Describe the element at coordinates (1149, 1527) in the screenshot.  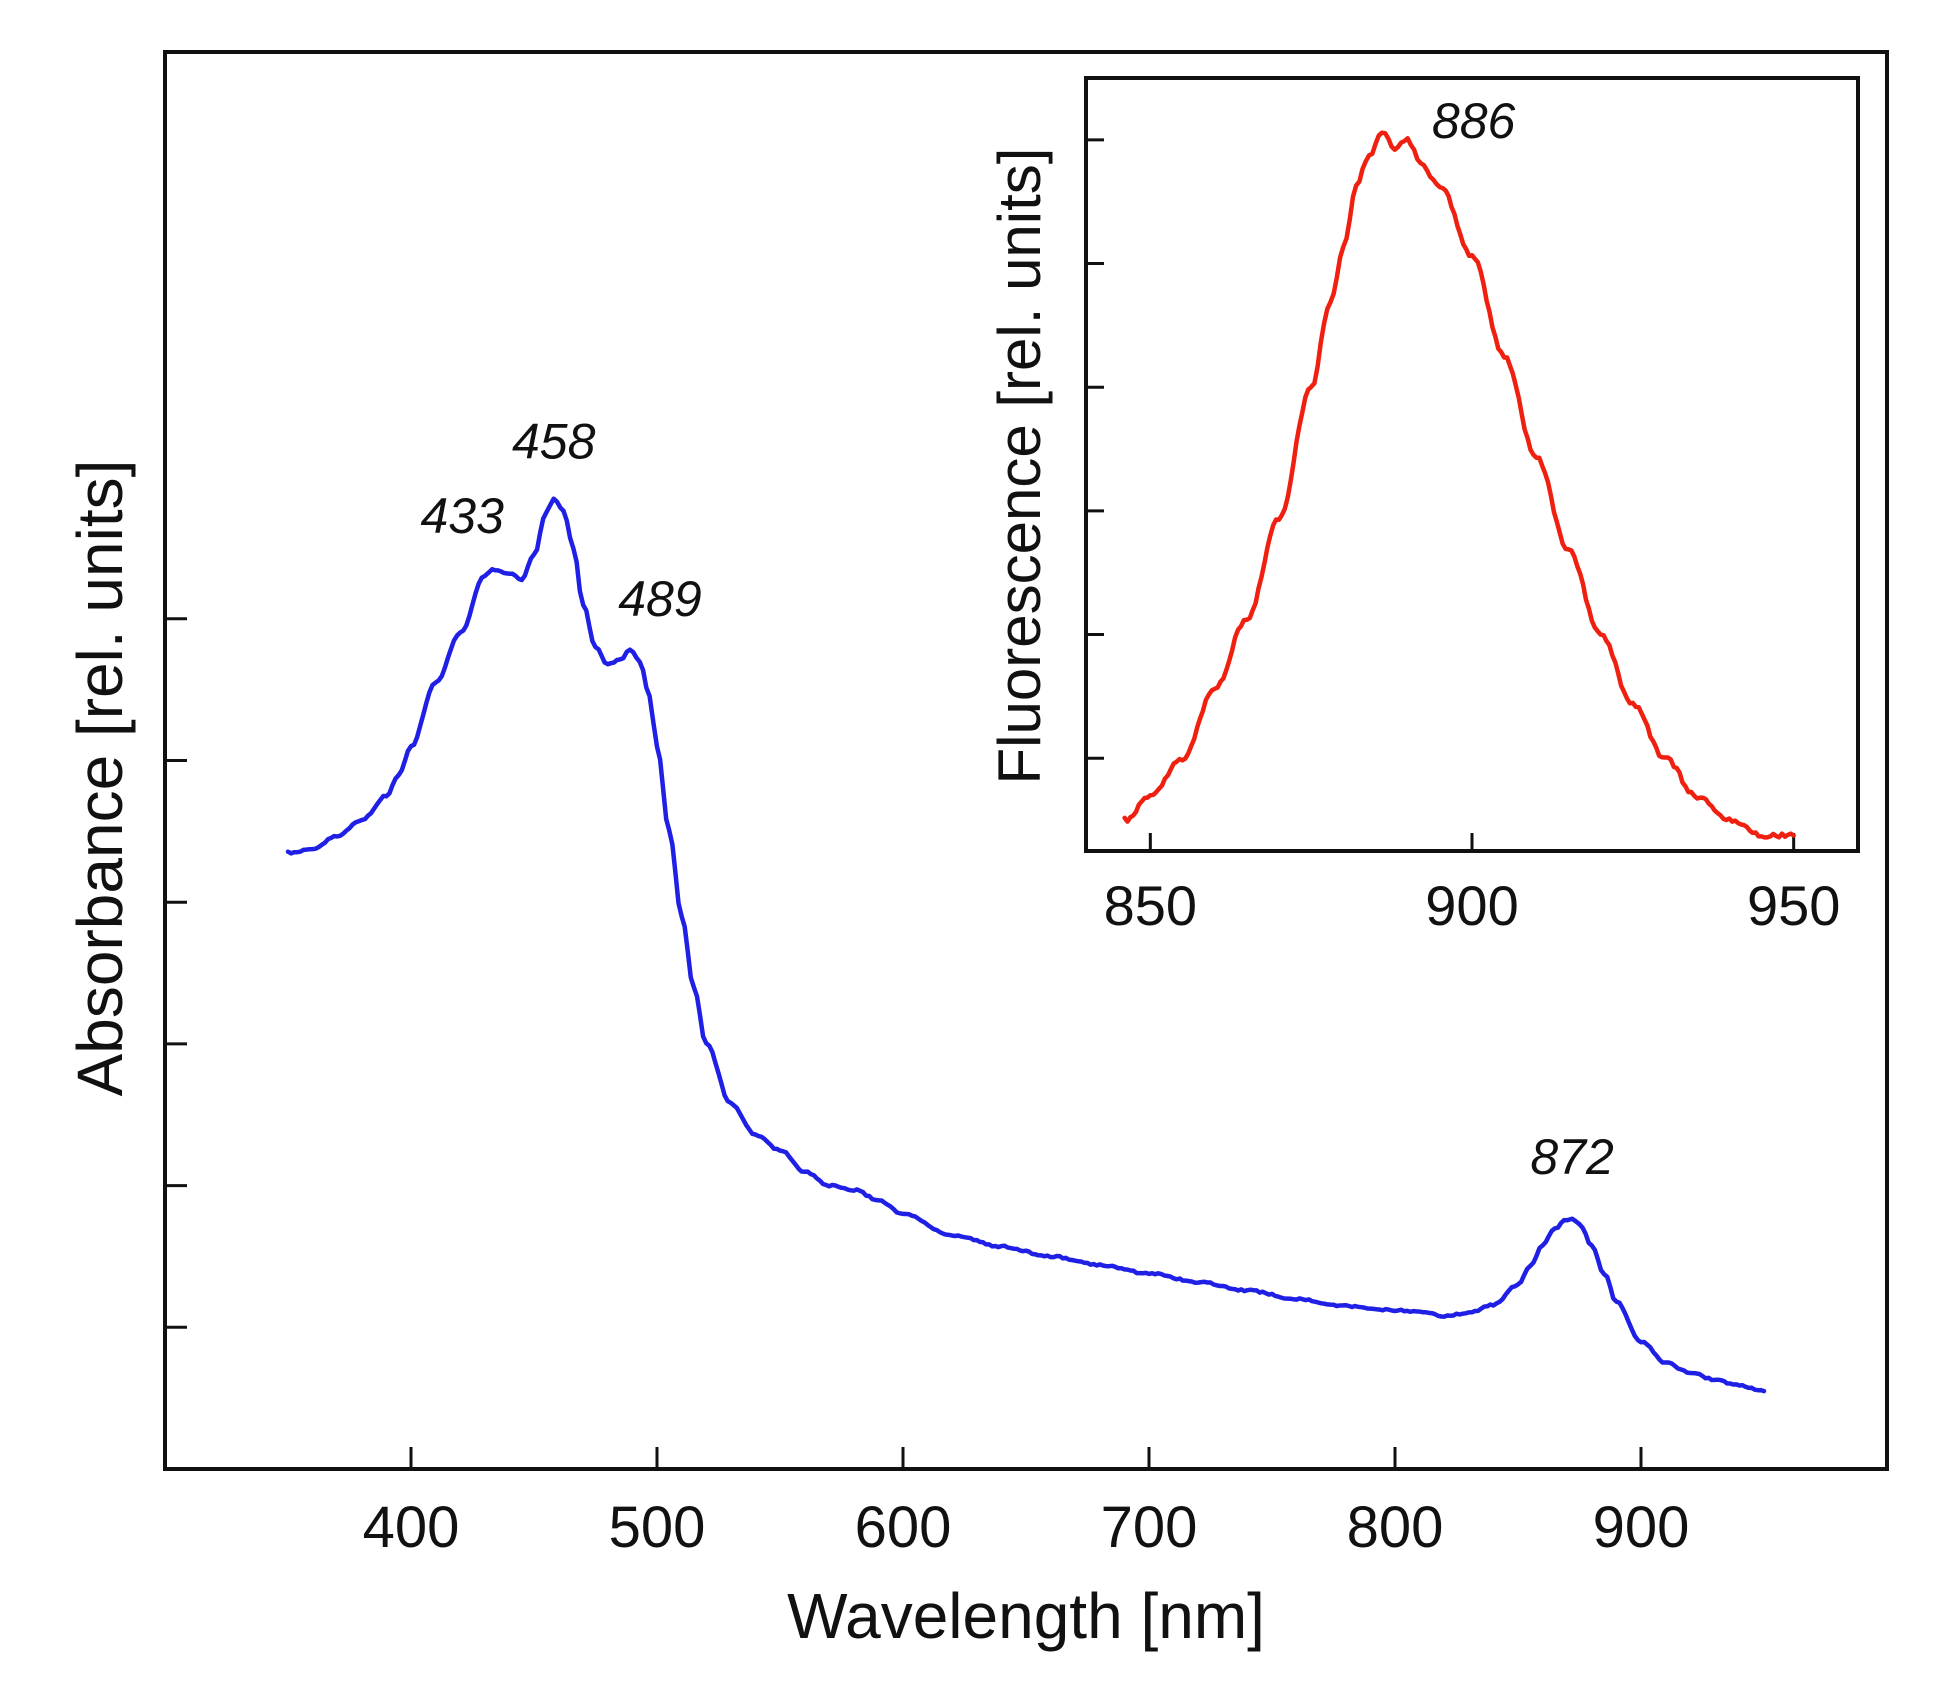
I see `main-x-tick-label-700: 700` at that location.